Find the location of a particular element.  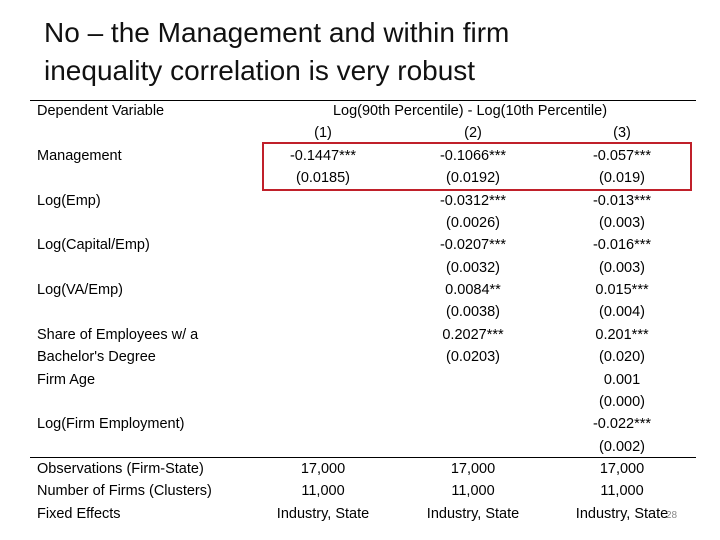

row-label: Bachelor's Degree is located at coordinates (96, 357).